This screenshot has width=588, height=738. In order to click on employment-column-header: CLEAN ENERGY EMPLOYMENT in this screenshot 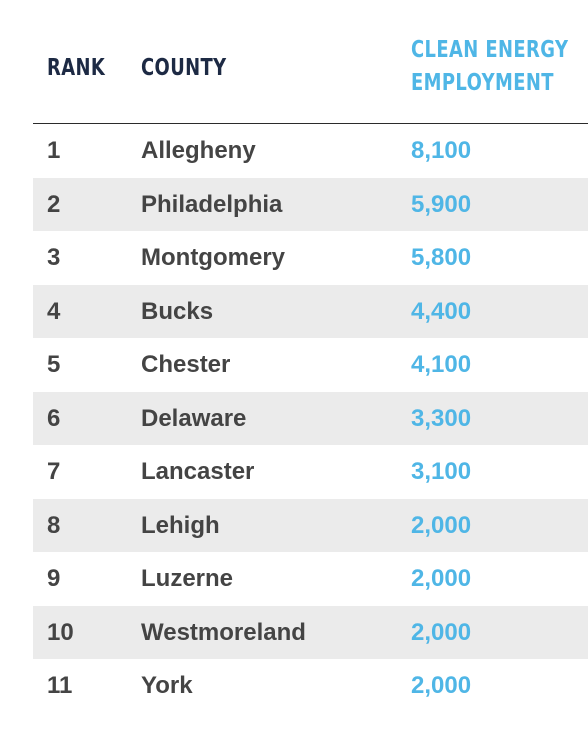, I will do `click(489, 67)`.